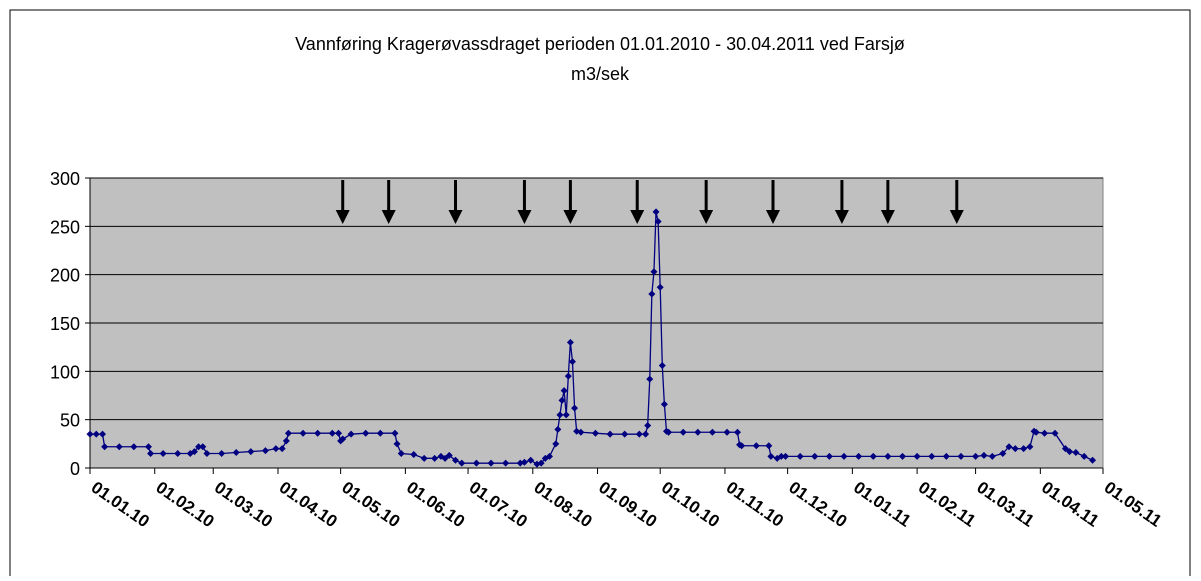 The height and width of the screenshot is (581, 1201). What do you see at coordinates (65, 179) in the screenshot?
I see `y-tick-label: 300` at bounding box center [65, 179].